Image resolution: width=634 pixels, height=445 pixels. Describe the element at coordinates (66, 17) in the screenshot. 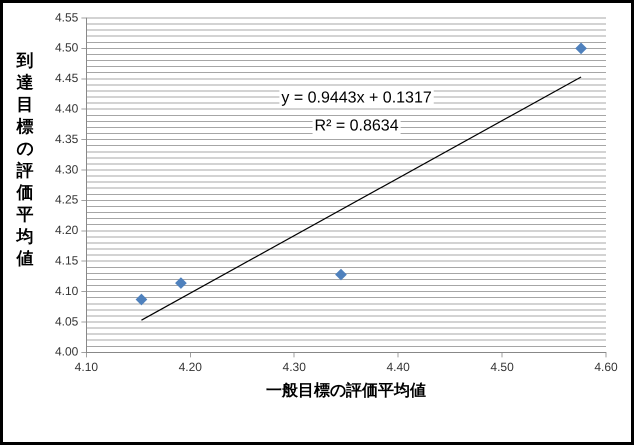

I see `y-tick-label: 4.55` at that location.